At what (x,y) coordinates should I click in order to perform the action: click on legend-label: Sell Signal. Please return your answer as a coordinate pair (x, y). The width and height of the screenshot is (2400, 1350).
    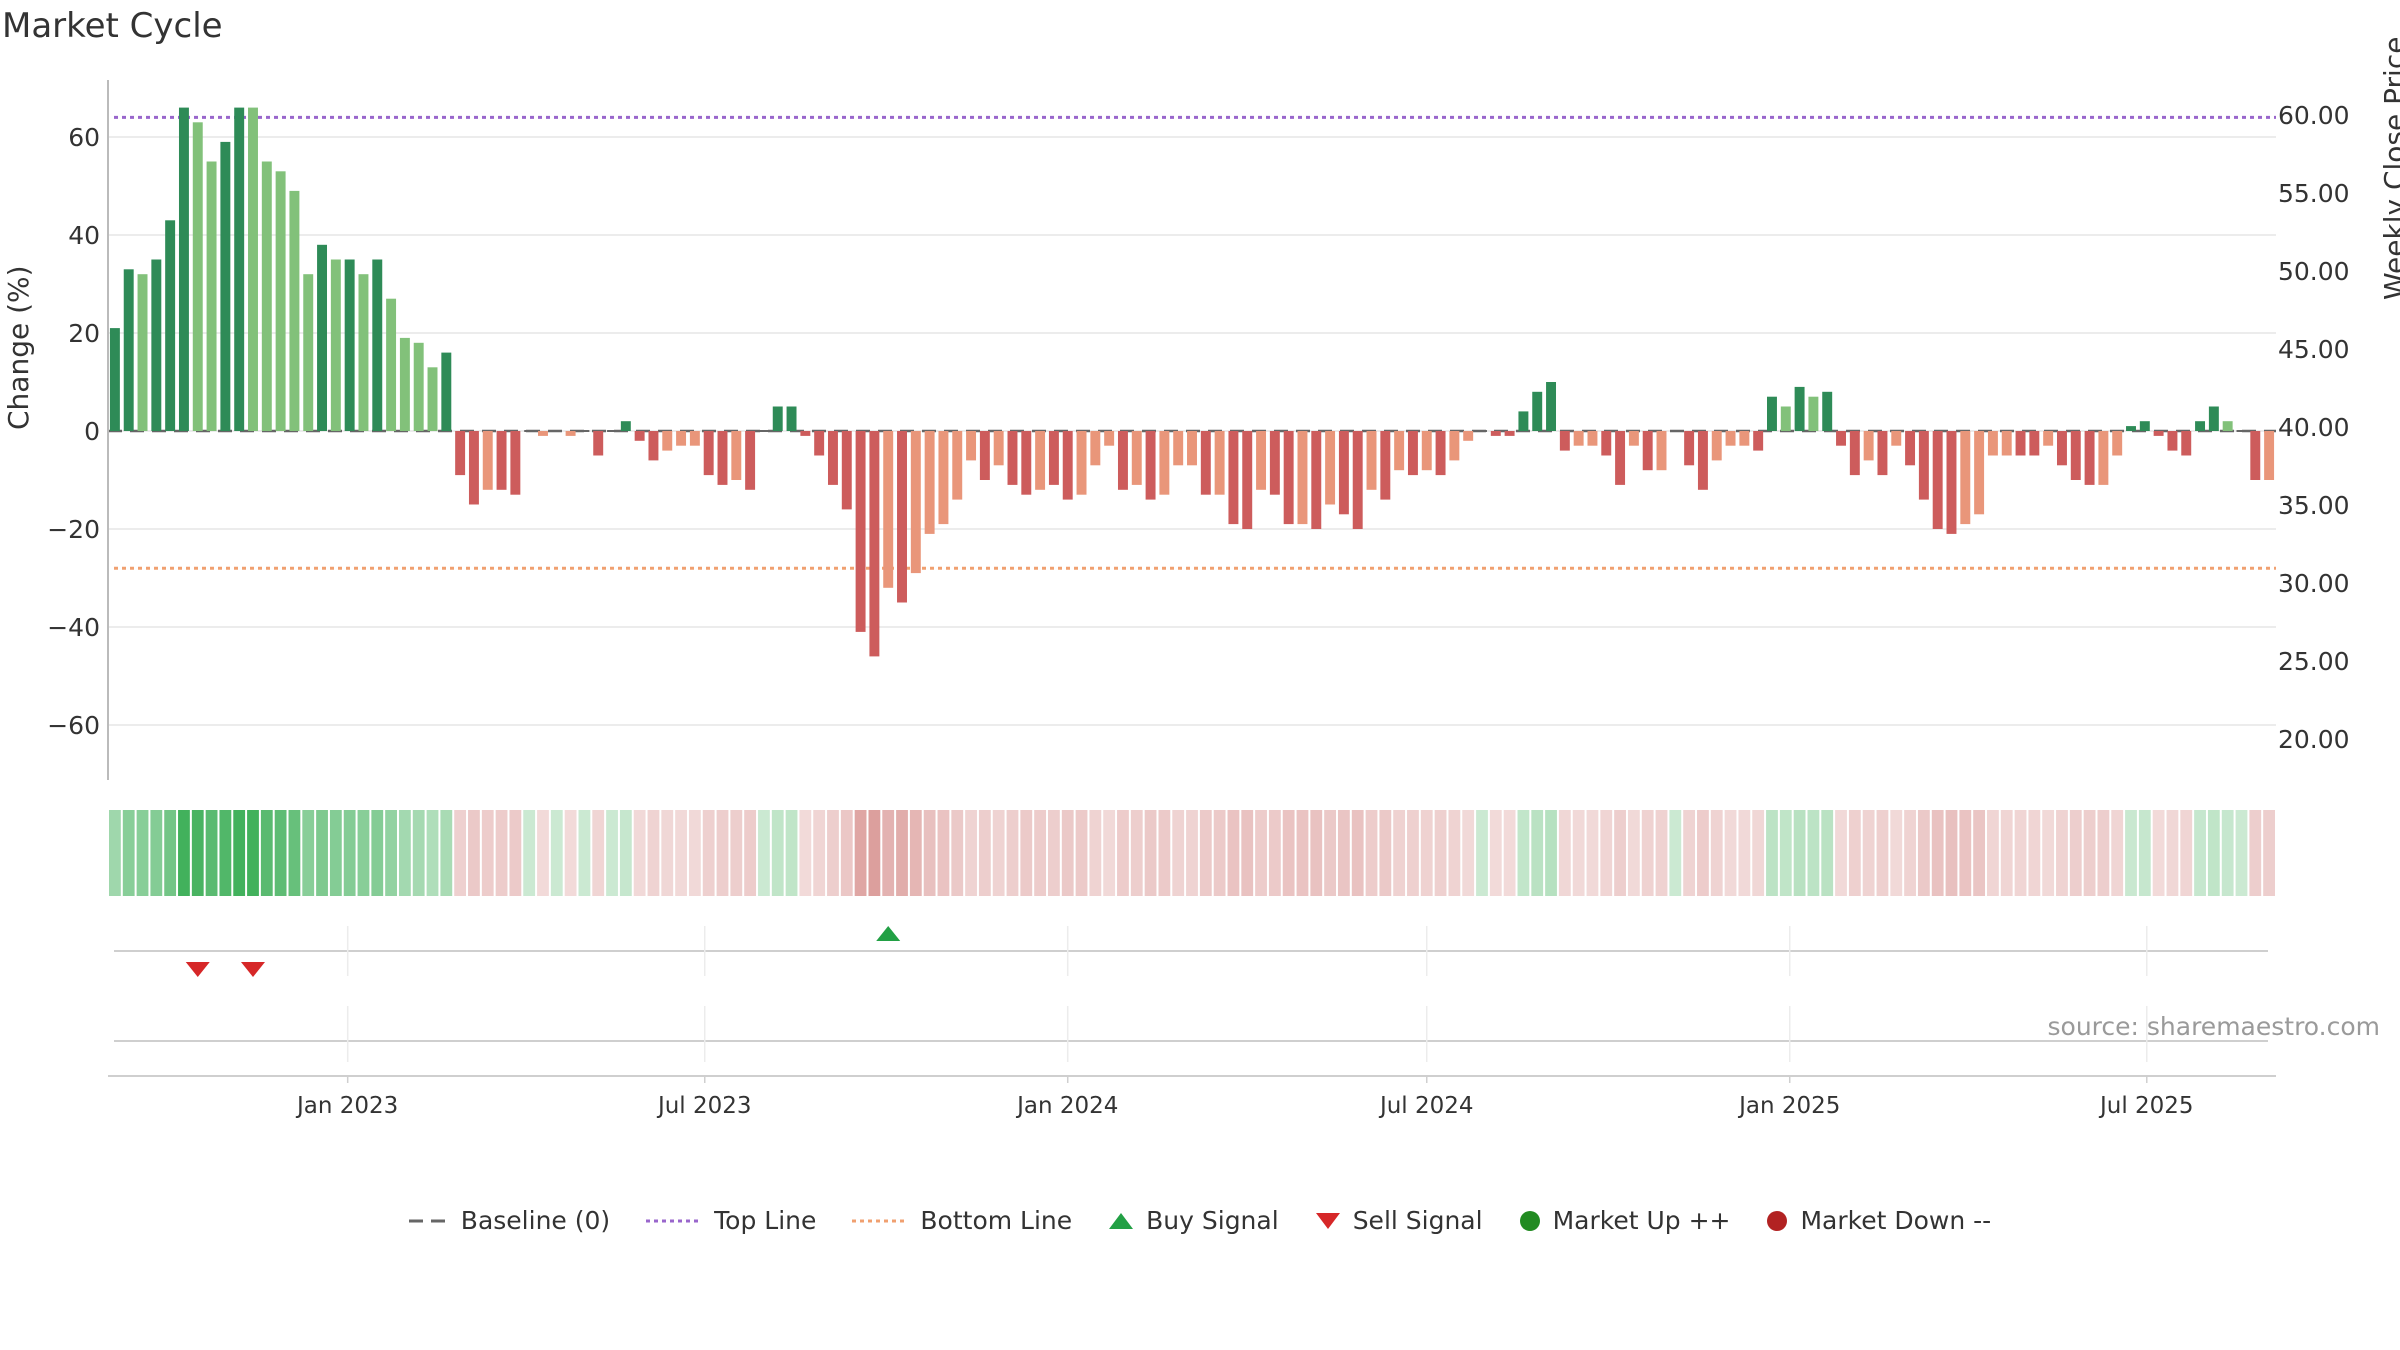
    Looking at the image, I should click on (1417, 1220).